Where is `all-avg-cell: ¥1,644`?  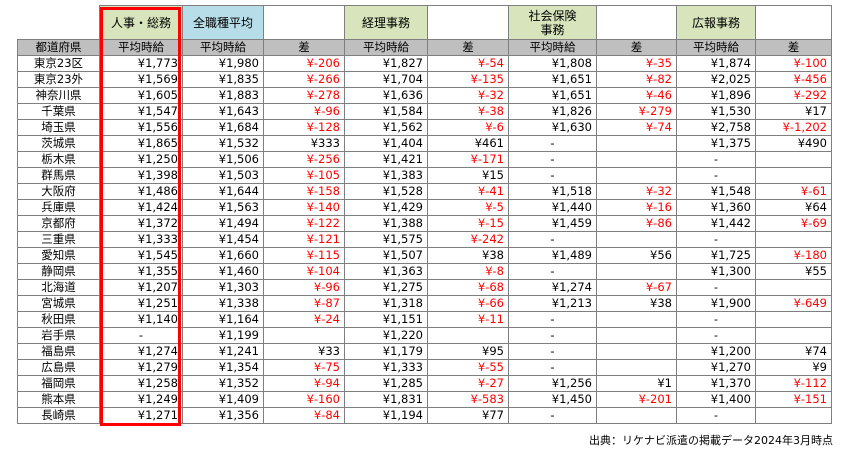
all-avg-cell: ¥1,644 is located at coordinates (223, 191).